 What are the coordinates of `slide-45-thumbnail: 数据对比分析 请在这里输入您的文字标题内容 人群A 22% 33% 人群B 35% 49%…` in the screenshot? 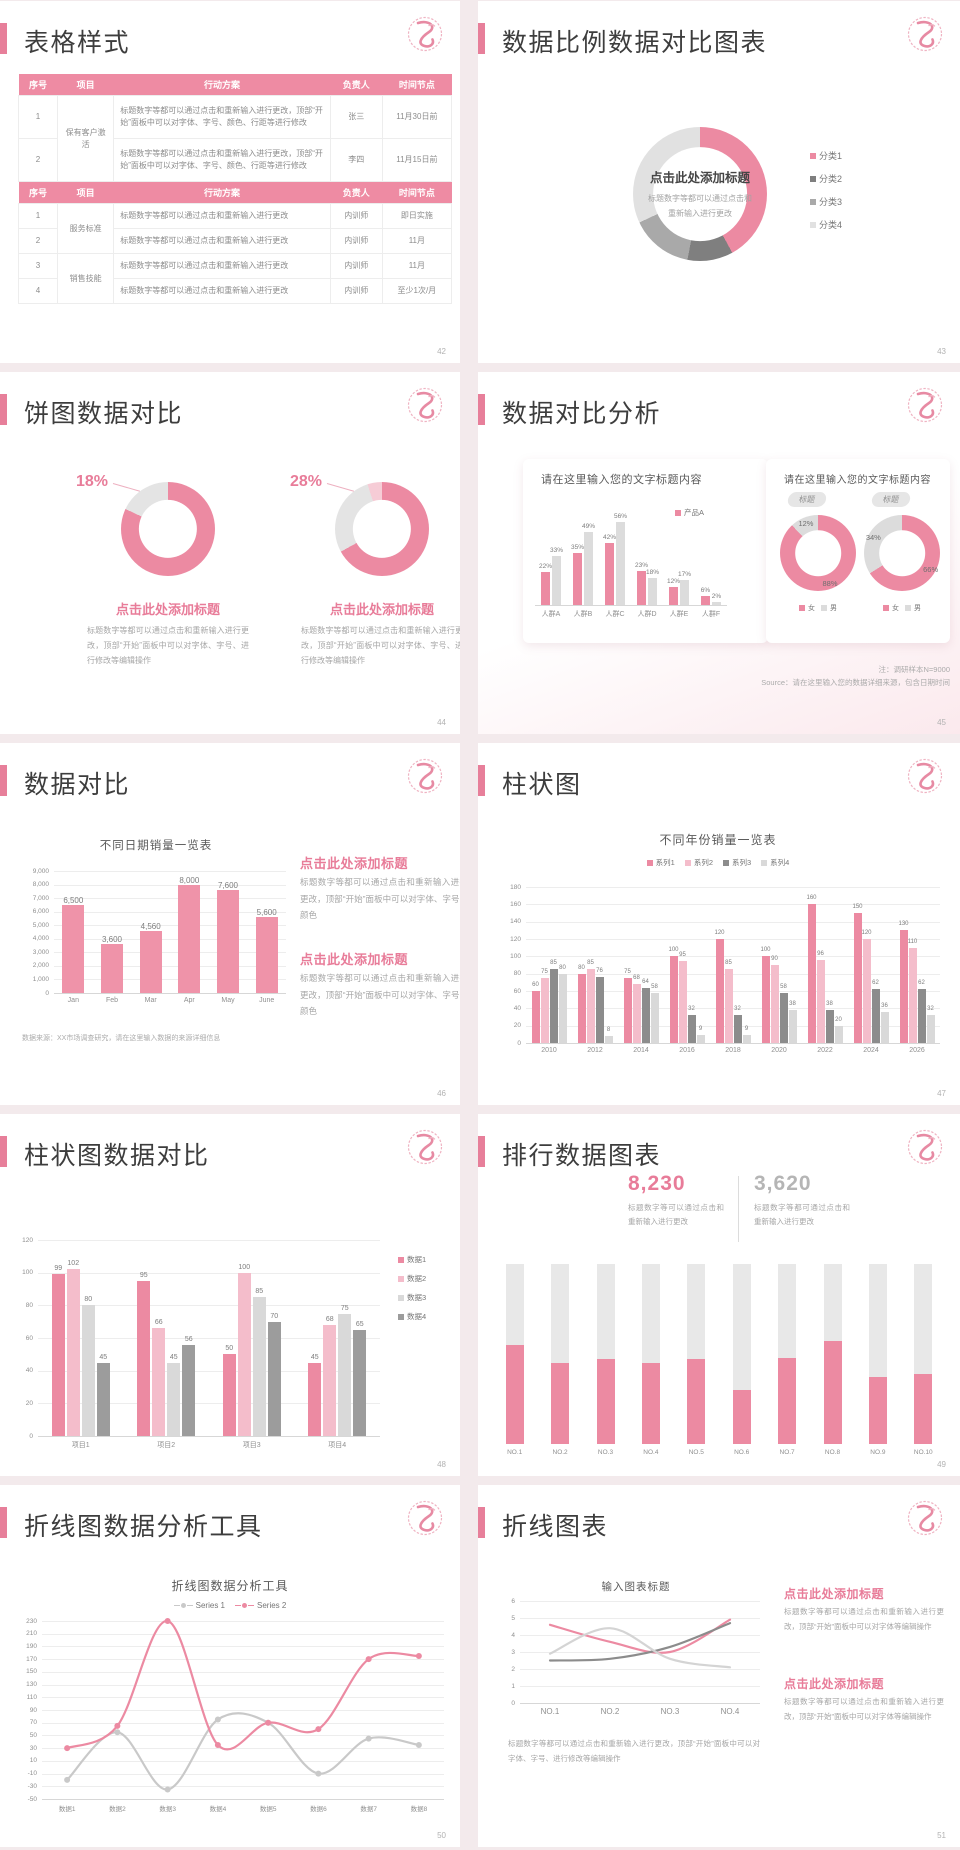 It's located at (719, 553).